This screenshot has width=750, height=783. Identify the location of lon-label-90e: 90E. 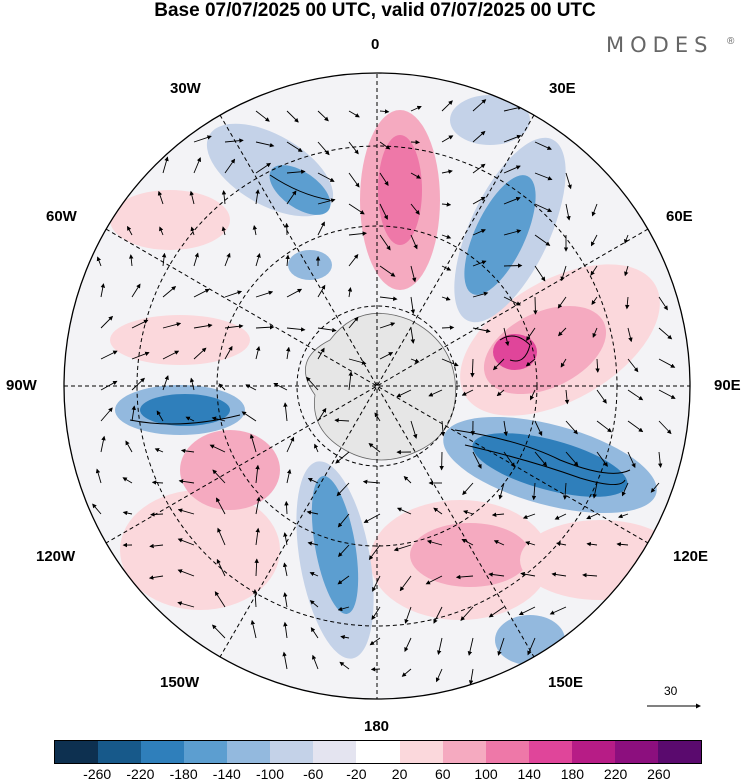
(727, 385).